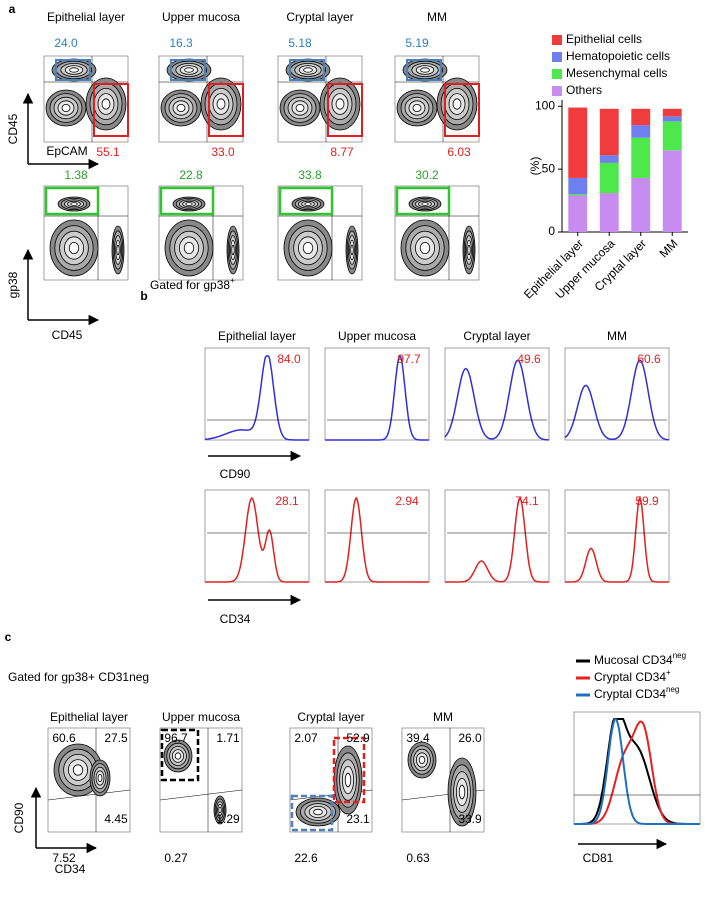  I want to click on y-tick-label: 50, so click(549, 168).